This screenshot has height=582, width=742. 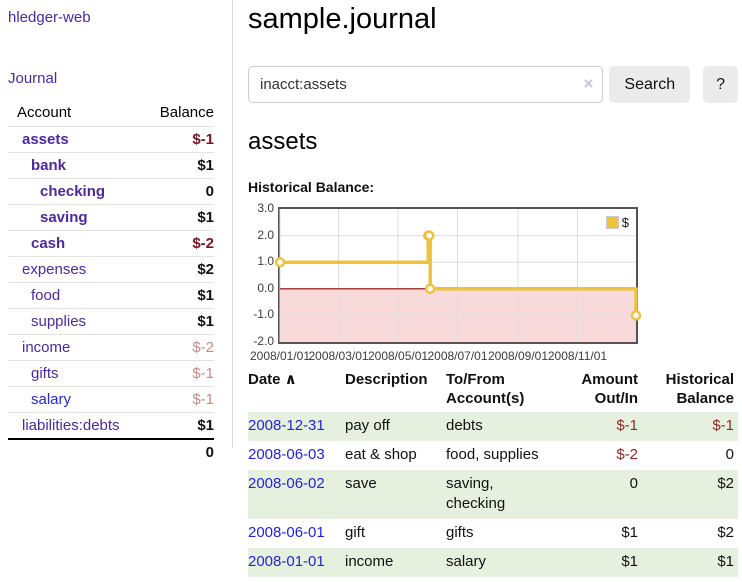 What do you see at coordinates (46, 347) in the screenshot?
I see `sidebar-account-link-income: income` at bounding box center [46, 347].